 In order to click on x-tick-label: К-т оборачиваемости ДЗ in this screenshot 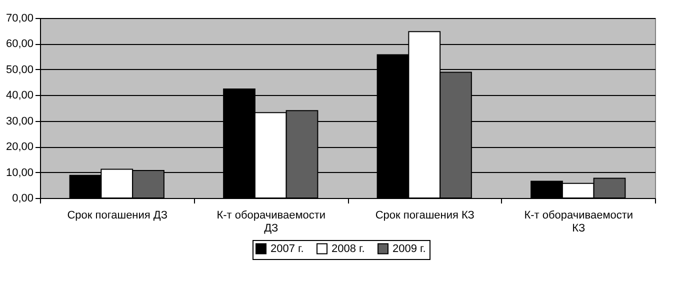, I will do `click(271, 222)`.